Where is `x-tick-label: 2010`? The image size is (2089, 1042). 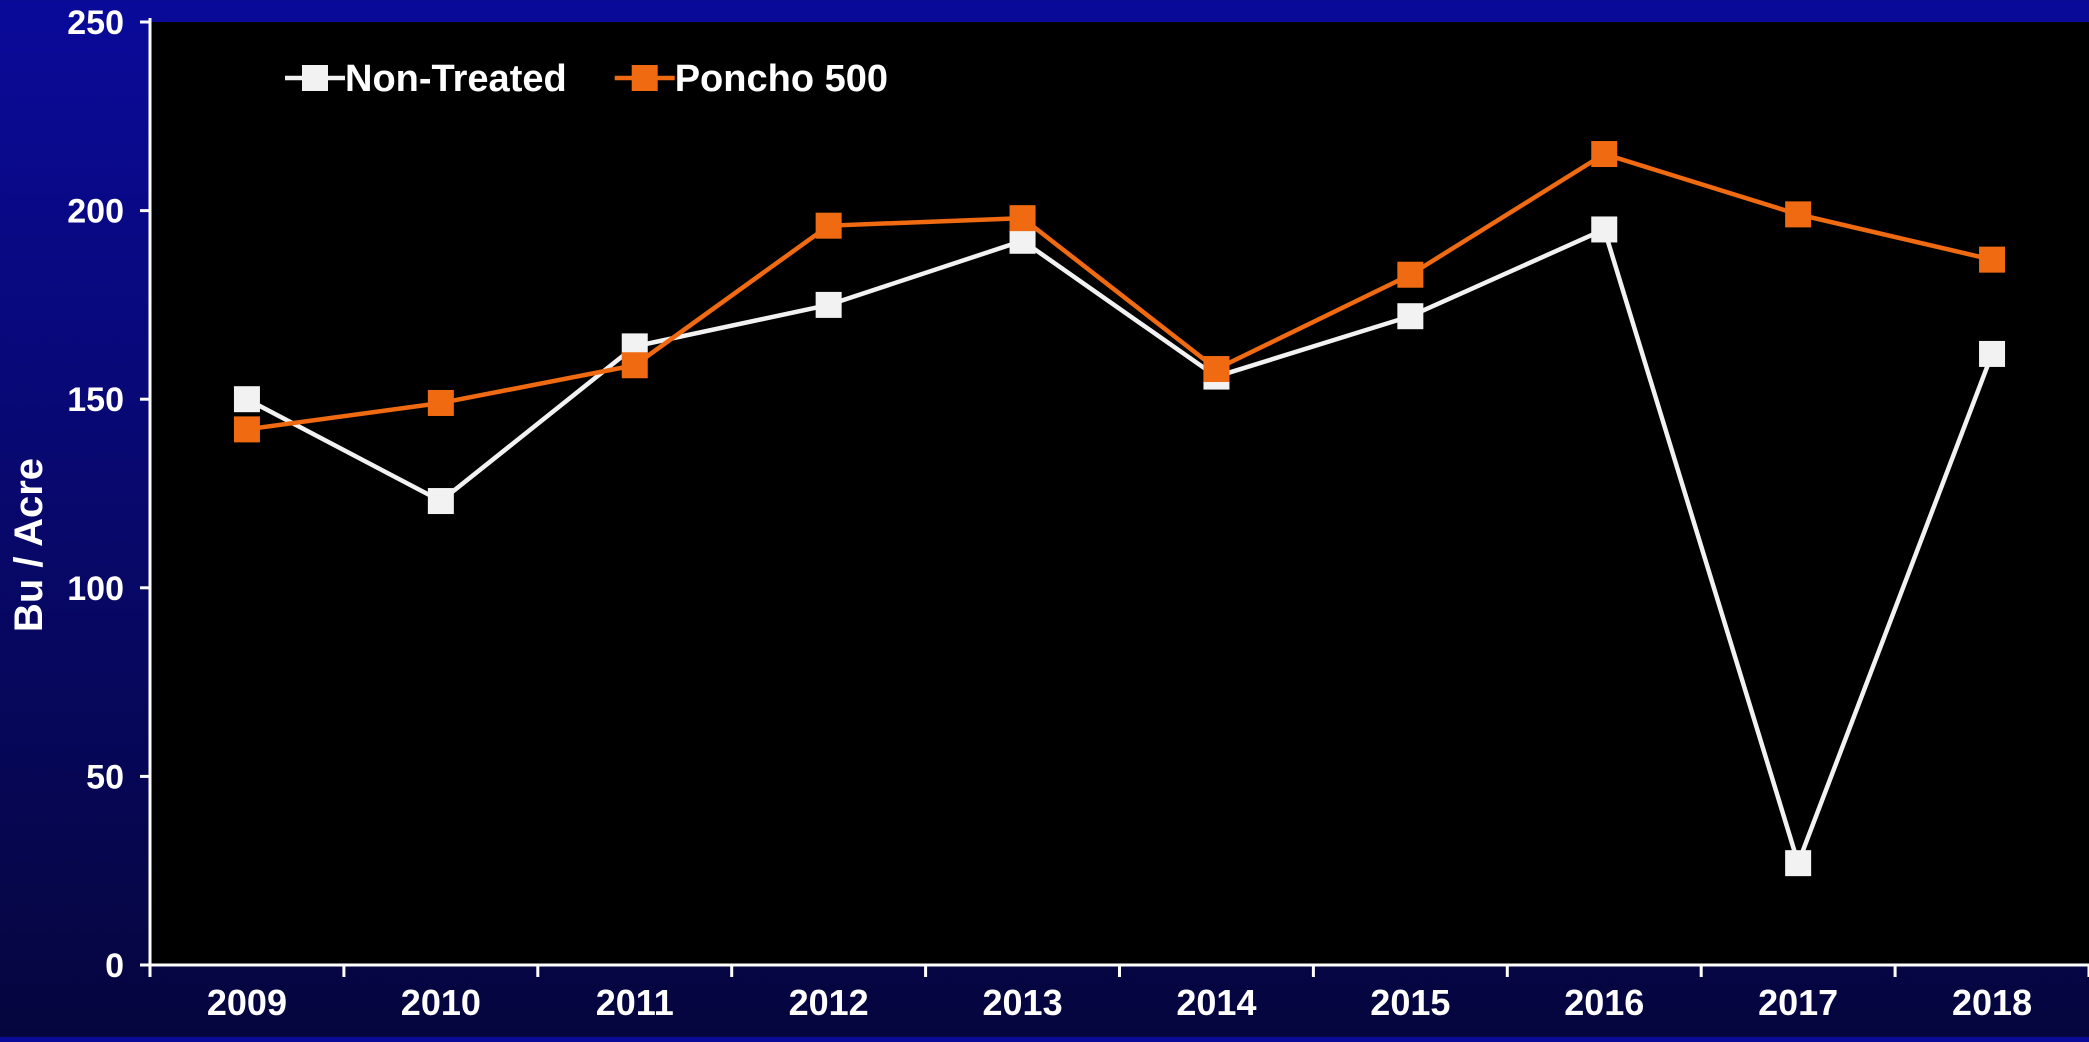
x-tick-label: 2010 is located at coordinates (441, 1002).